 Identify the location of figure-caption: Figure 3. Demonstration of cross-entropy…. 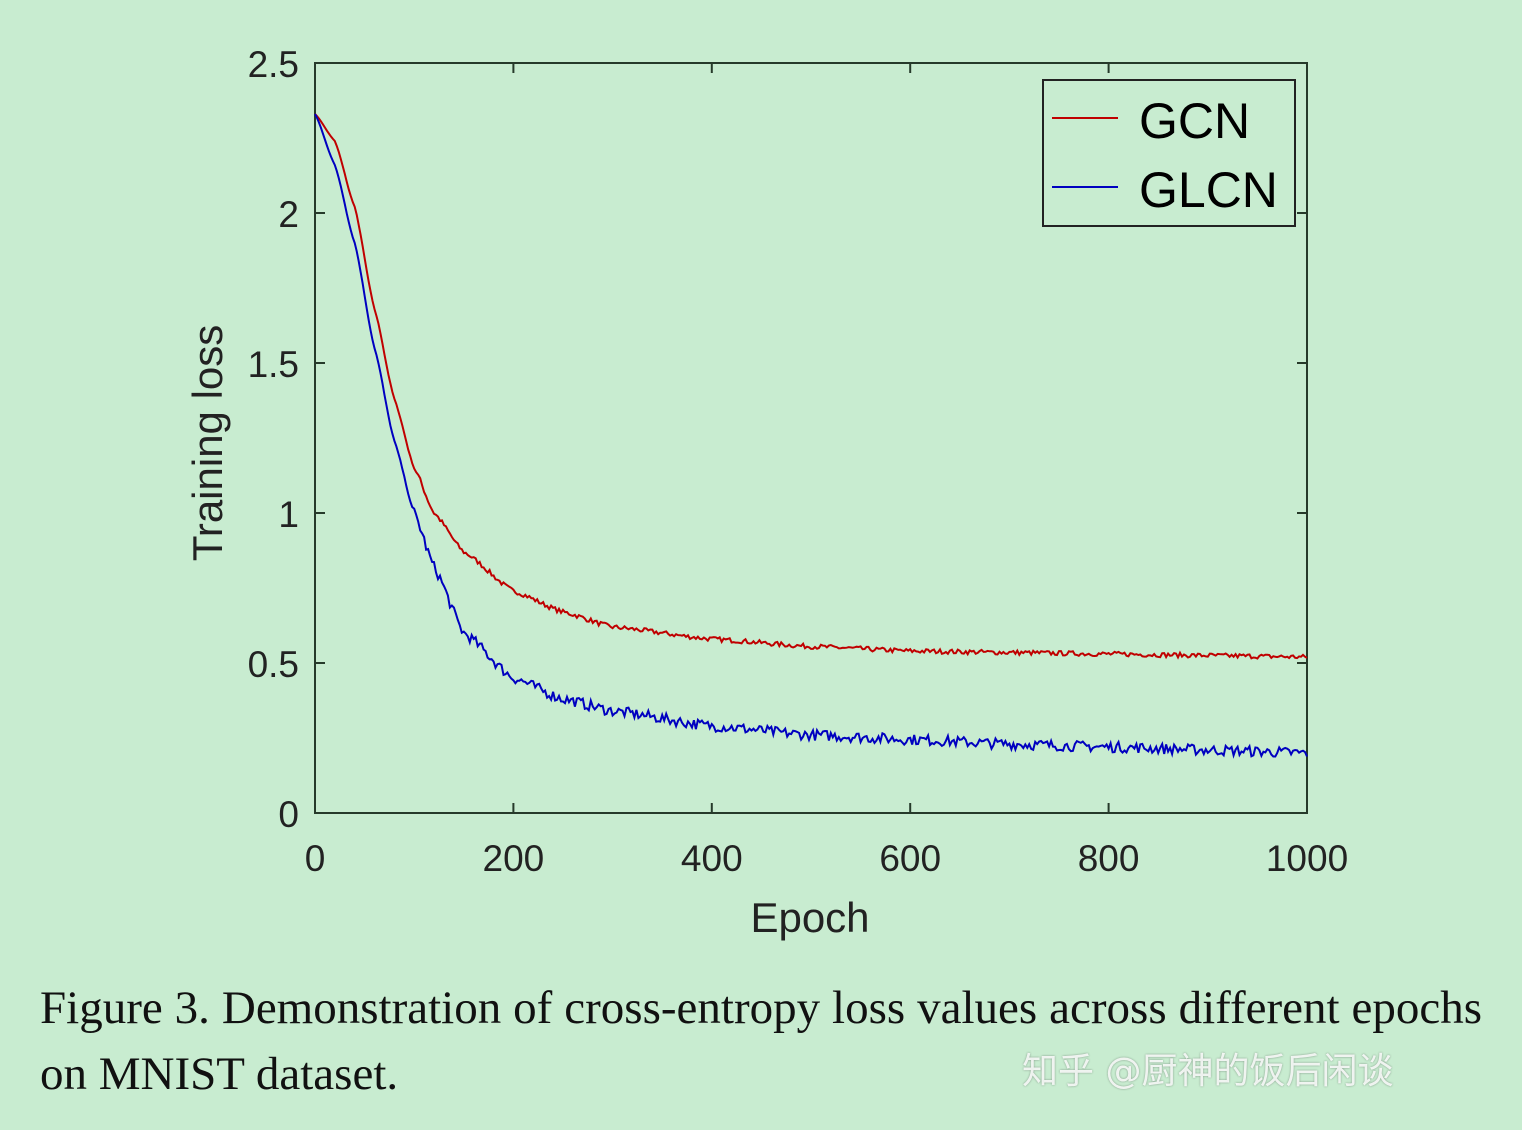
(761, 1041).